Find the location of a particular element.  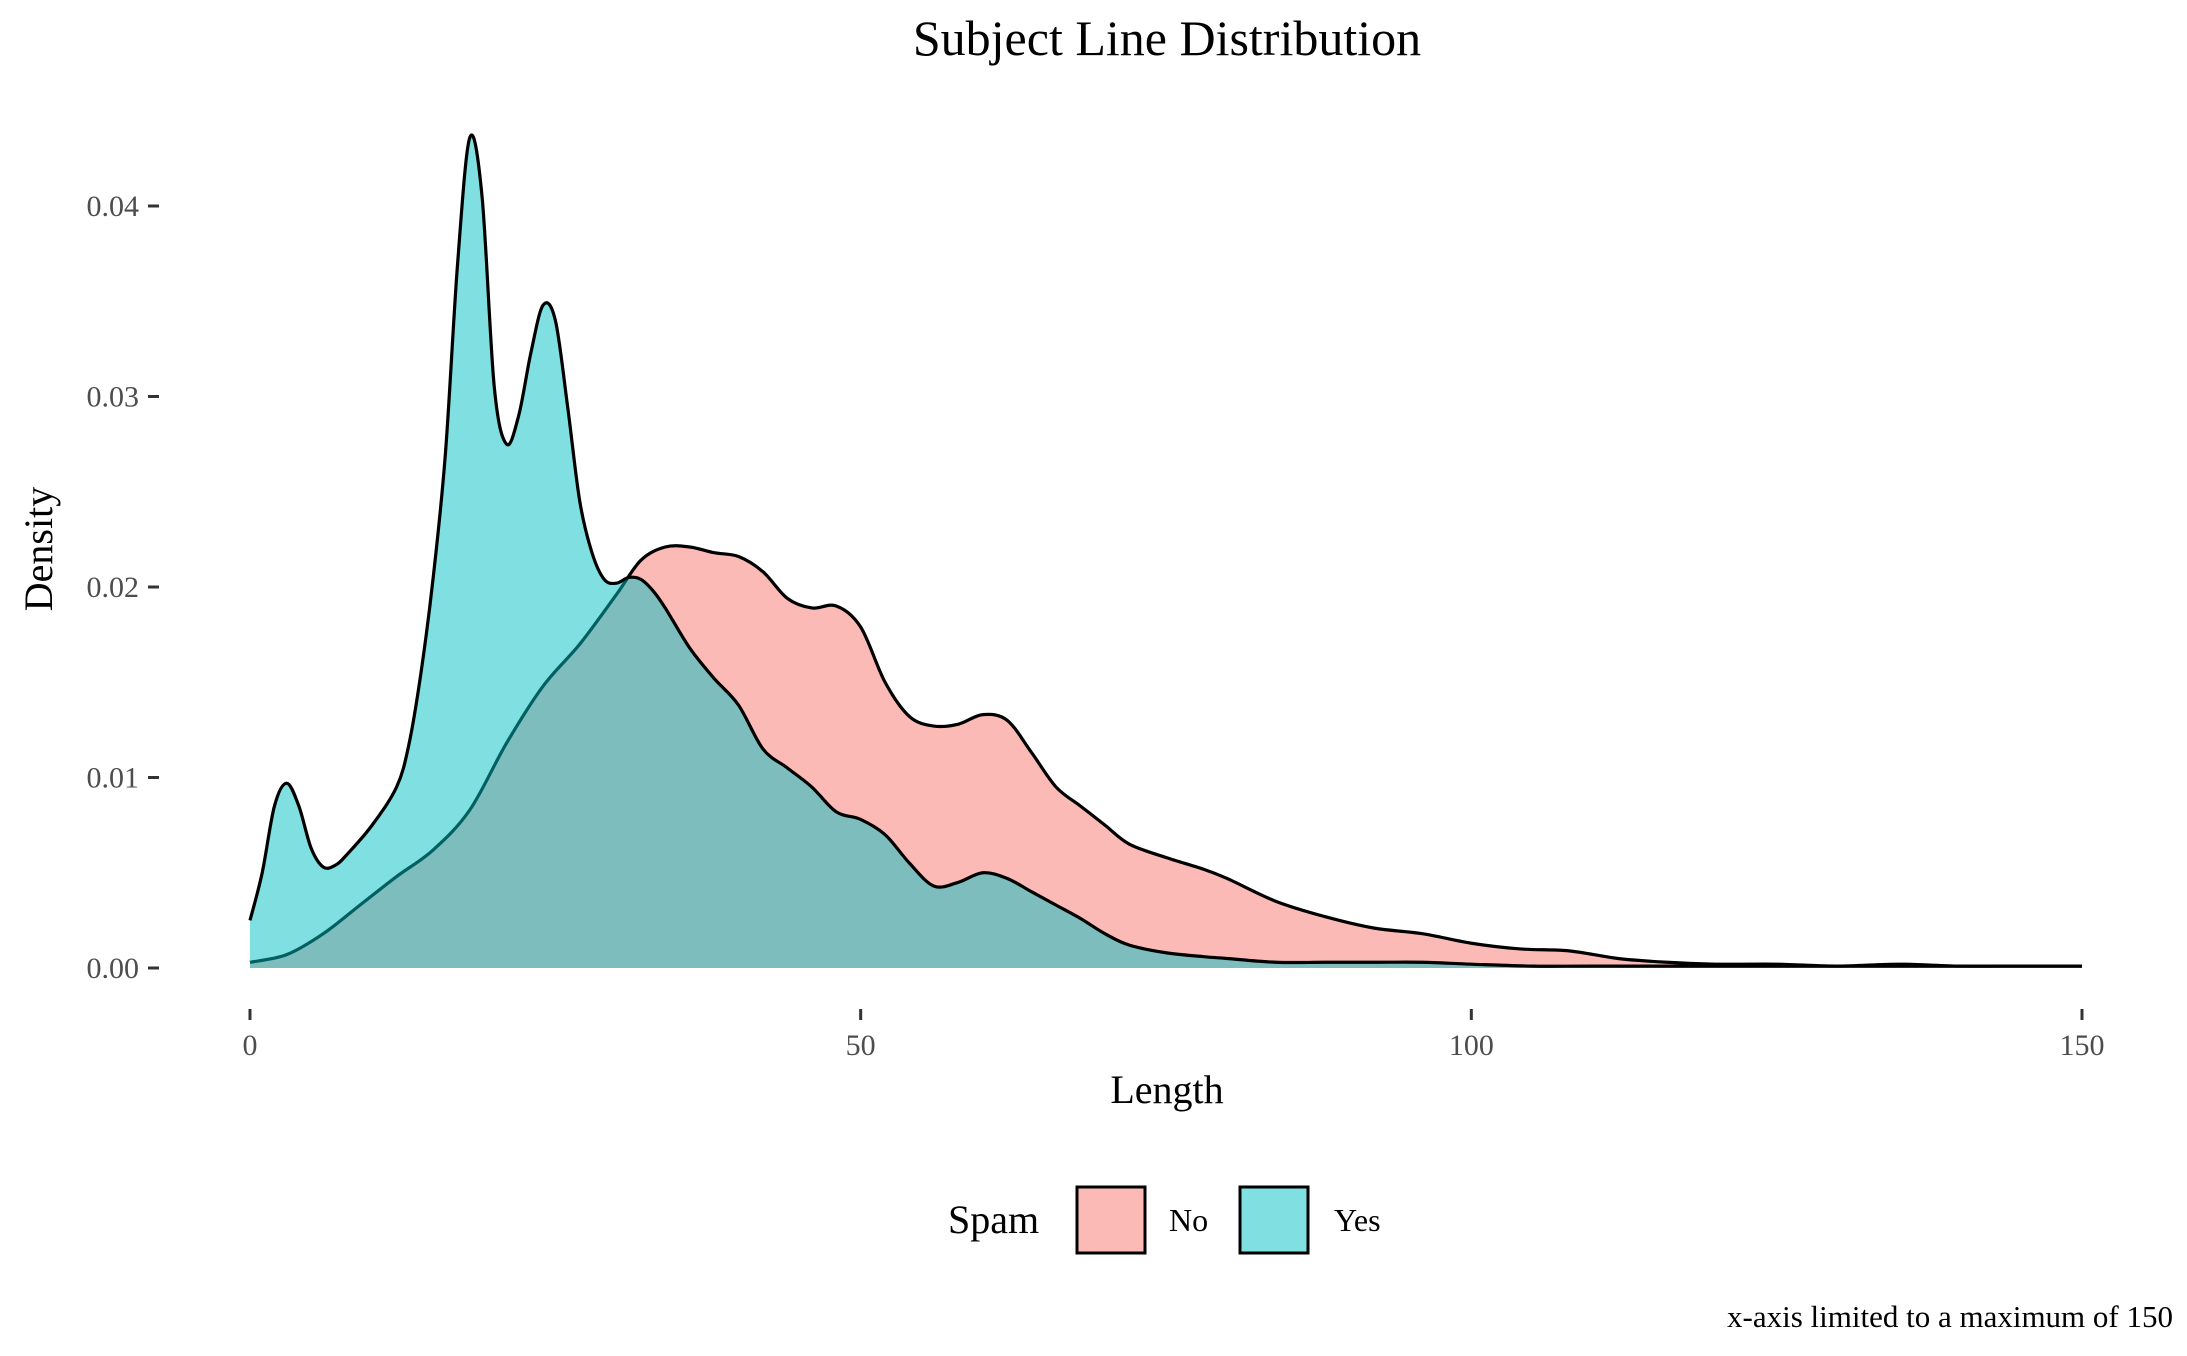

y-axis: 0.00 0.01 0.02 0.03 0.04 is located at coordinates (123, 587).